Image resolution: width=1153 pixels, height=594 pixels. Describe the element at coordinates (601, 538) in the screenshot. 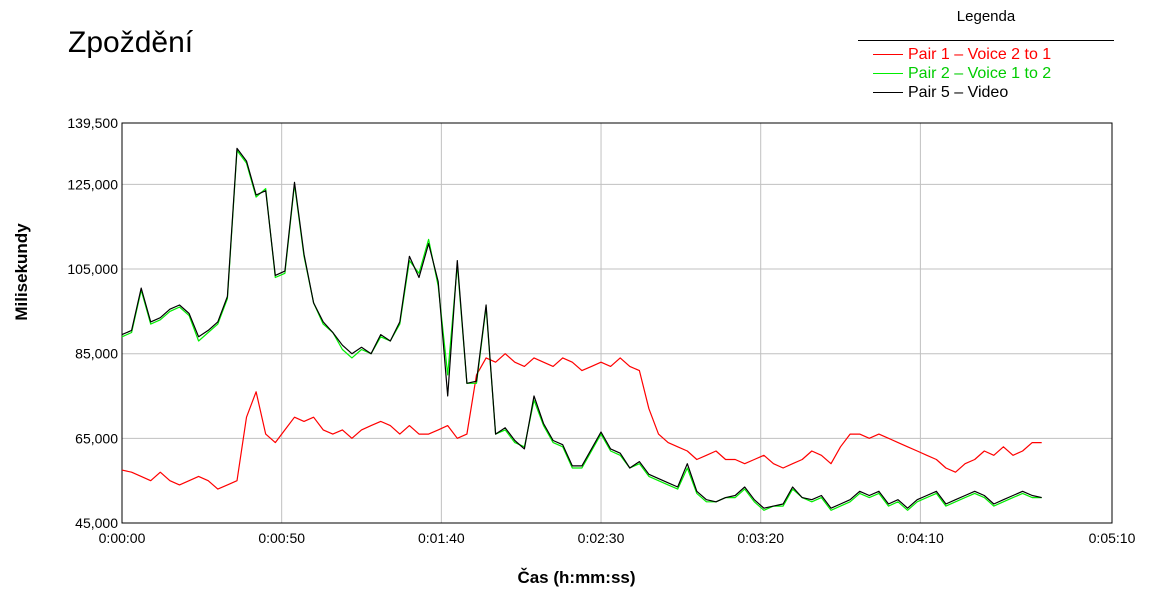

I see `x-tick-label-3: 0:02:30` at that location.